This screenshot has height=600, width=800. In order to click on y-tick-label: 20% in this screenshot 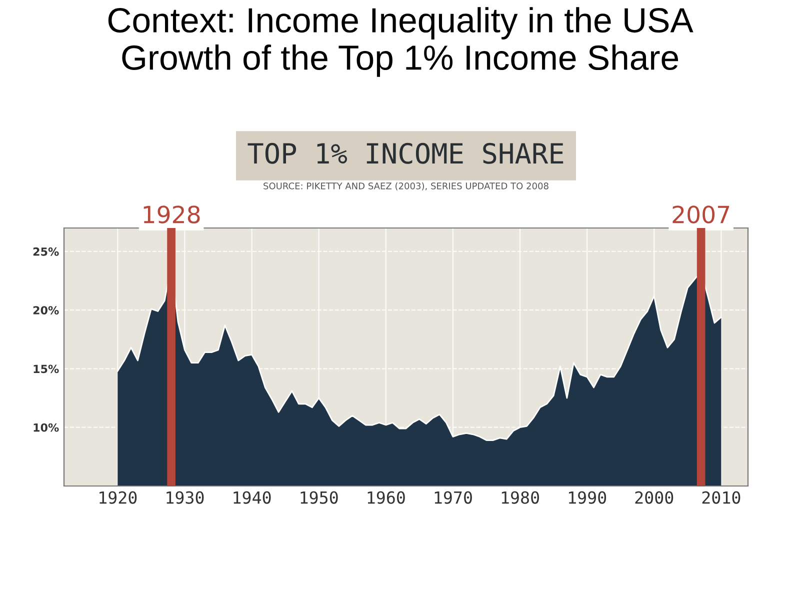, I will do `click(46, 310)`.